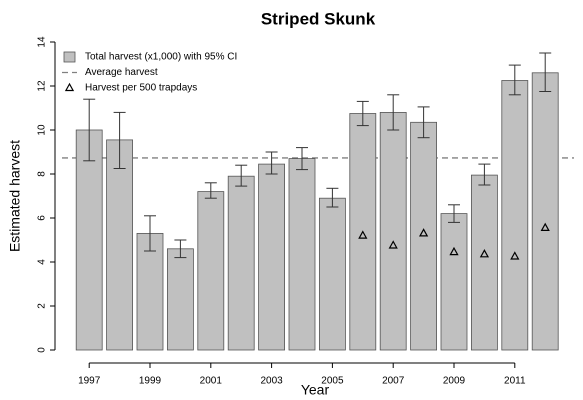 The width and height of the screenshot is (583, 400). Describe the element at coordinates (89, 381) in the screenshot. I see `x-tick-label: 1997` at that location.